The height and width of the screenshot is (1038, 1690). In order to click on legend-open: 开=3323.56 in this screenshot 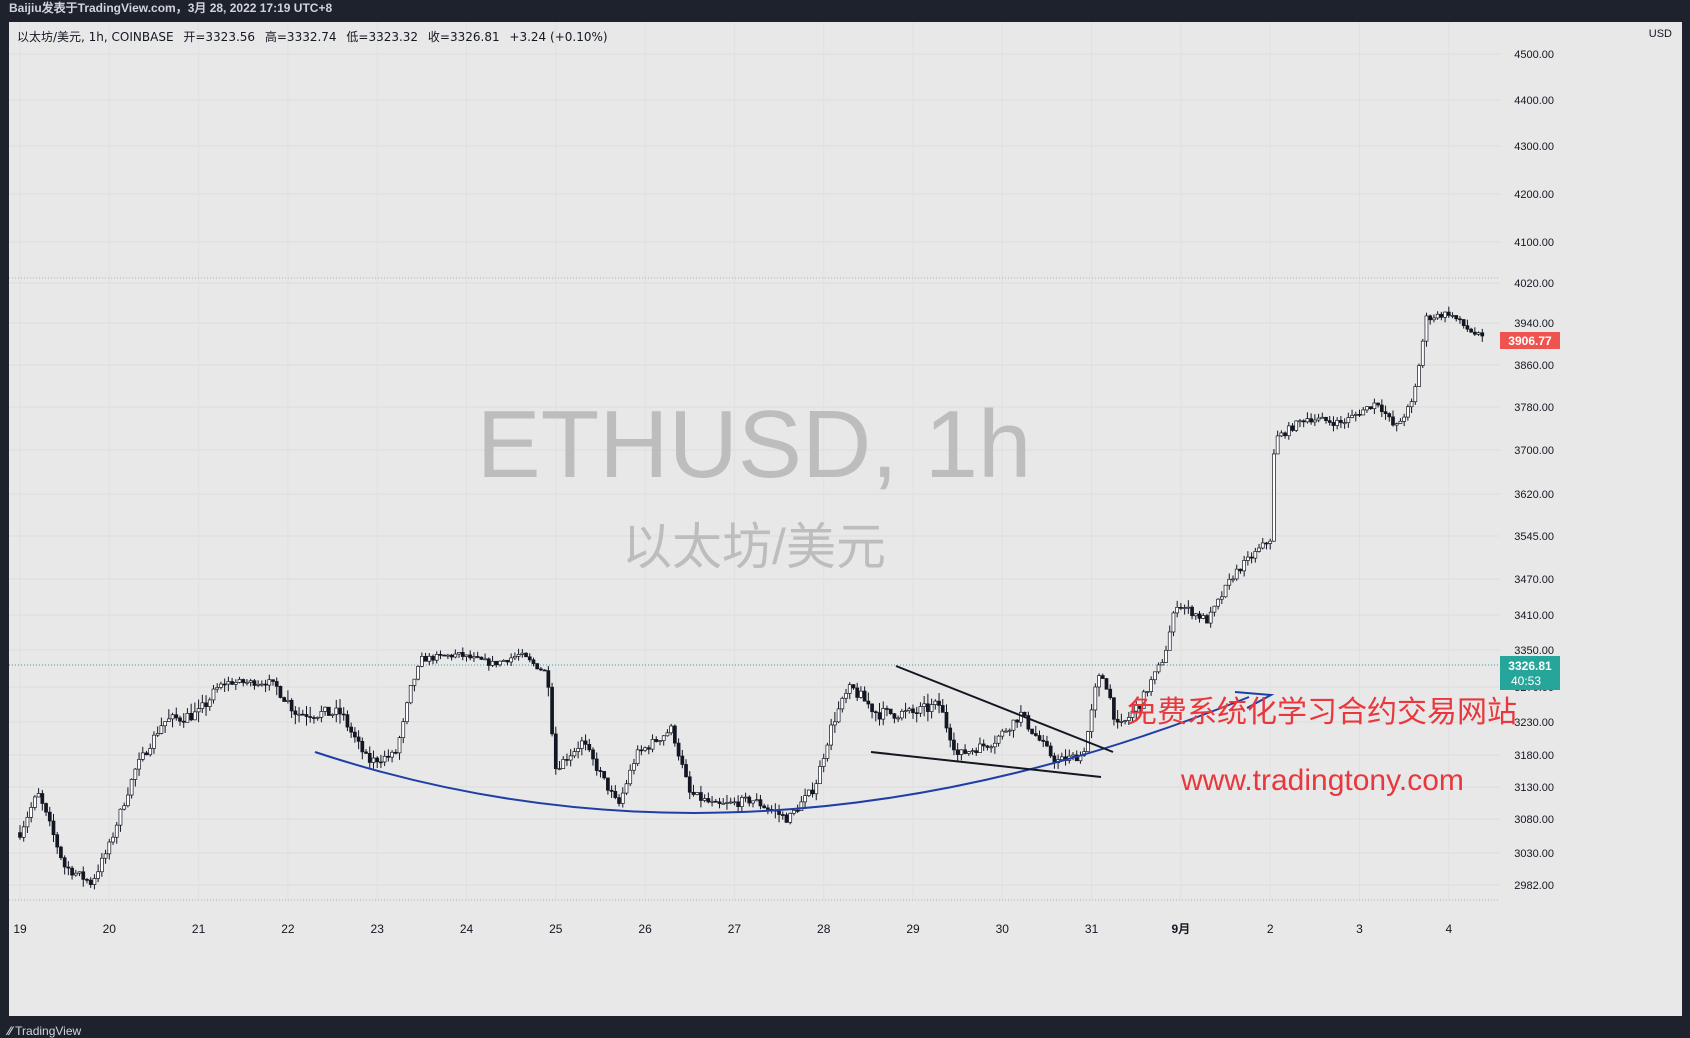, I will do `click(219, 37)`.